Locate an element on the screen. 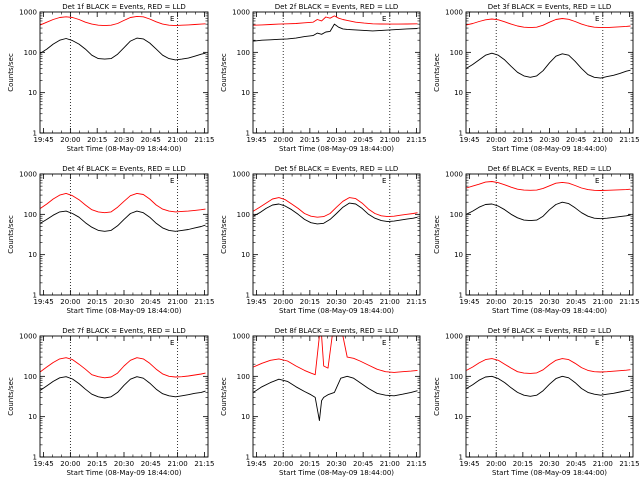 This screenshot has height=480, width=640. panel-title: Det 3f BLACK = Events, RED = LLD is located at coordinates (549, 7).